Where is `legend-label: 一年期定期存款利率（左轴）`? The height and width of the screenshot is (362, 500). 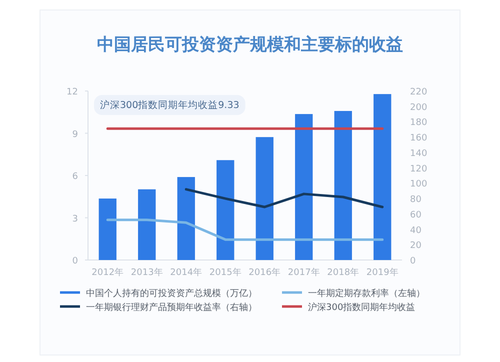
legend-label: 一年期定期存款利率（左轴） is located at coordinates (366, 293).